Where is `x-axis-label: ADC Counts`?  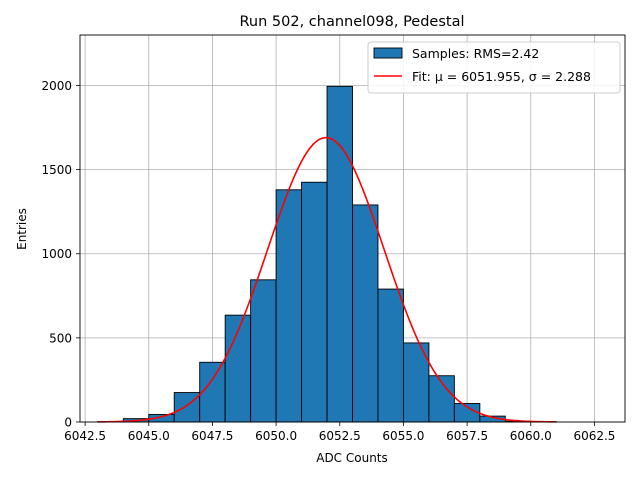
x-axis-label: ADC Counts is located at coordinates (352, 458).